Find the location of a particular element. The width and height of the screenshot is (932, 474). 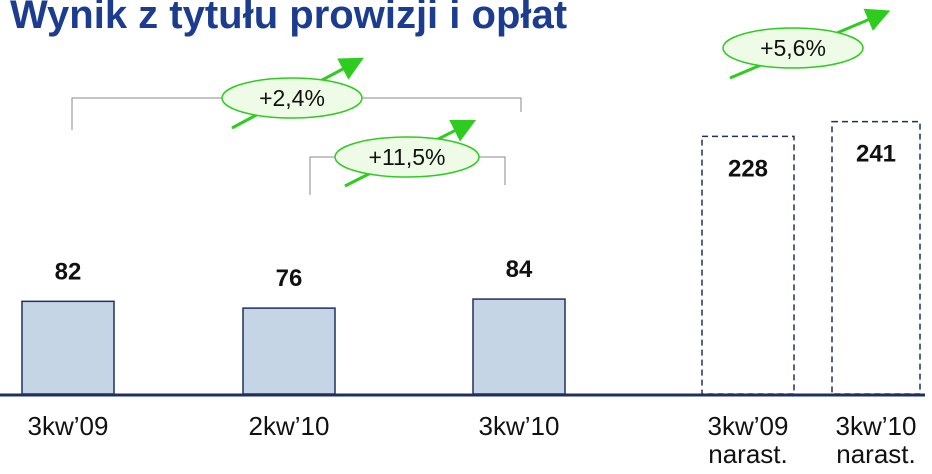

value-label: 228 is located at coordinates (748, 168).